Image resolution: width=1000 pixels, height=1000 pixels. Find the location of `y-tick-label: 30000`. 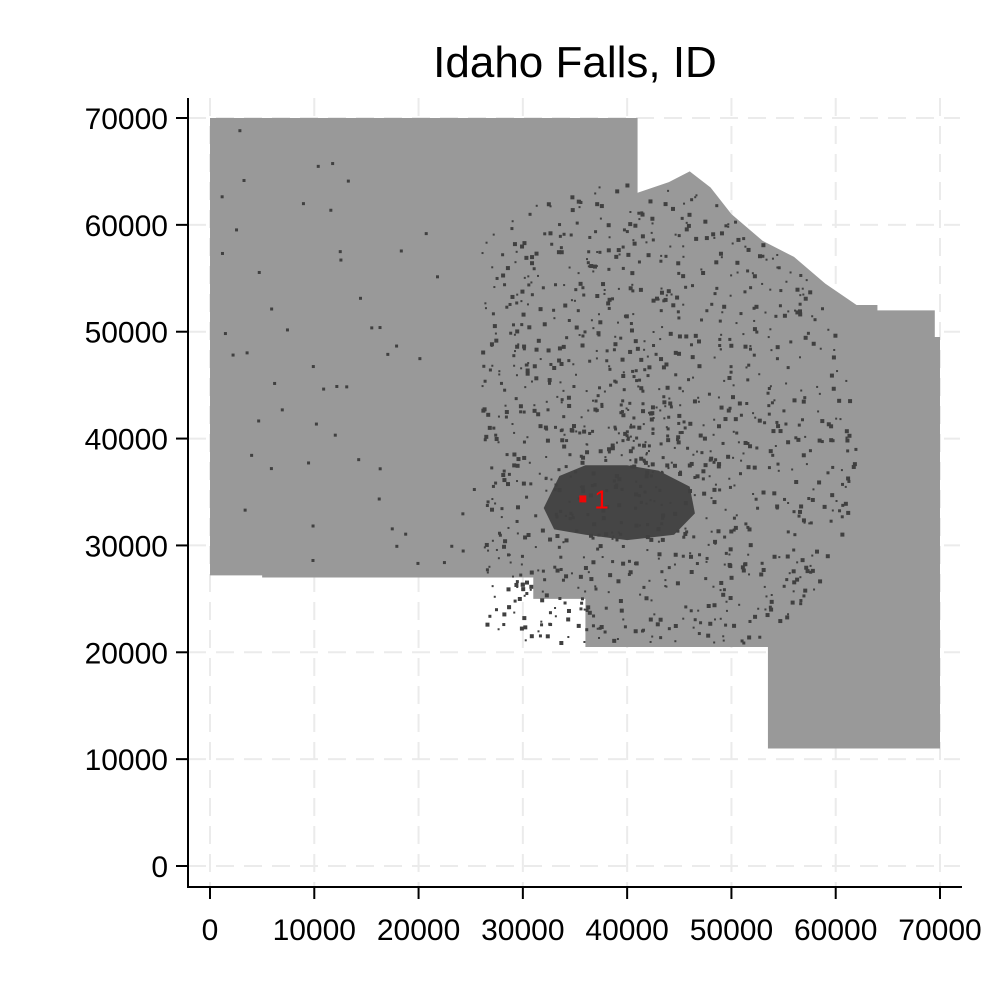

y-tick-label: 30000 is located at coordinates (126, 546).